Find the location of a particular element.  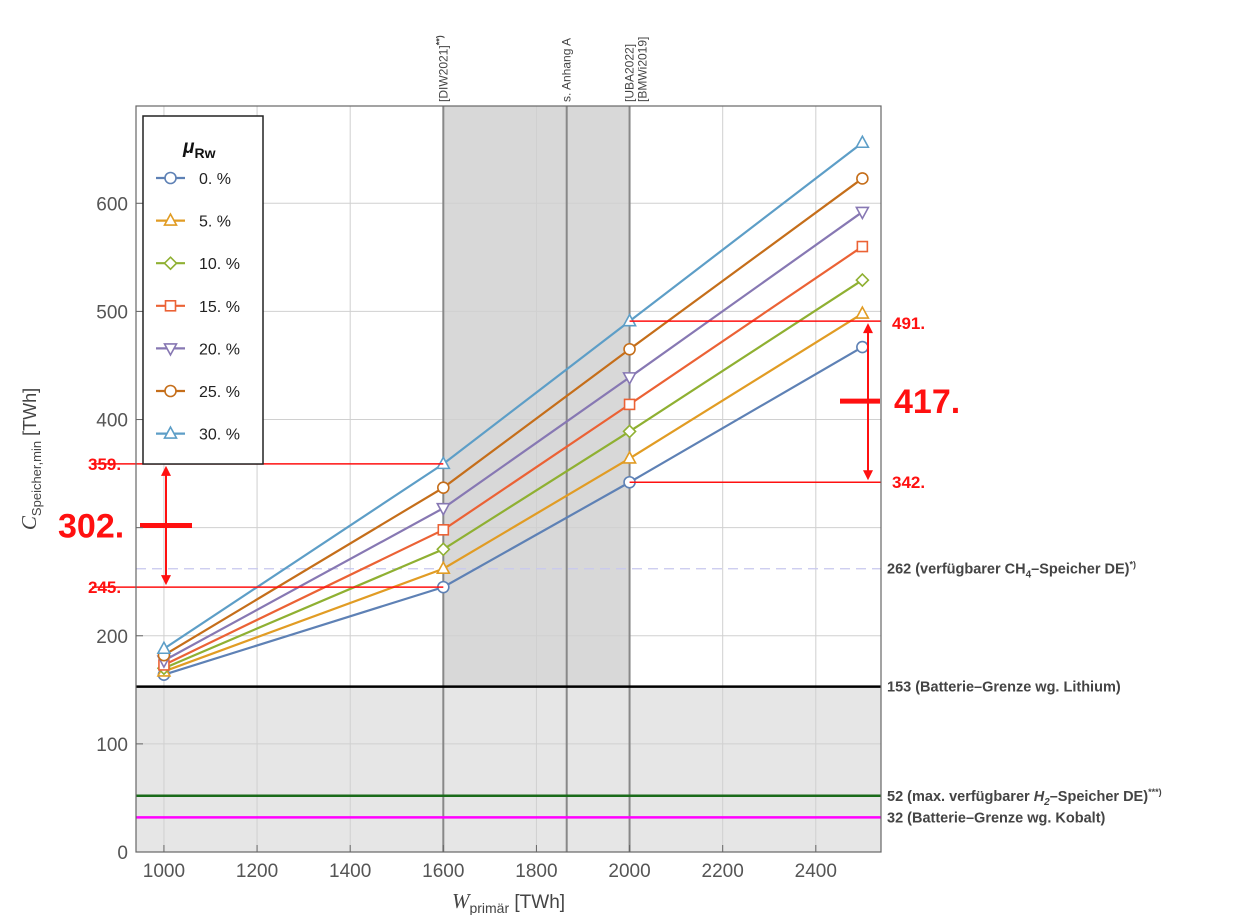

y-axis-label-sub: Speicher,min is located at coordinates (36, 478).